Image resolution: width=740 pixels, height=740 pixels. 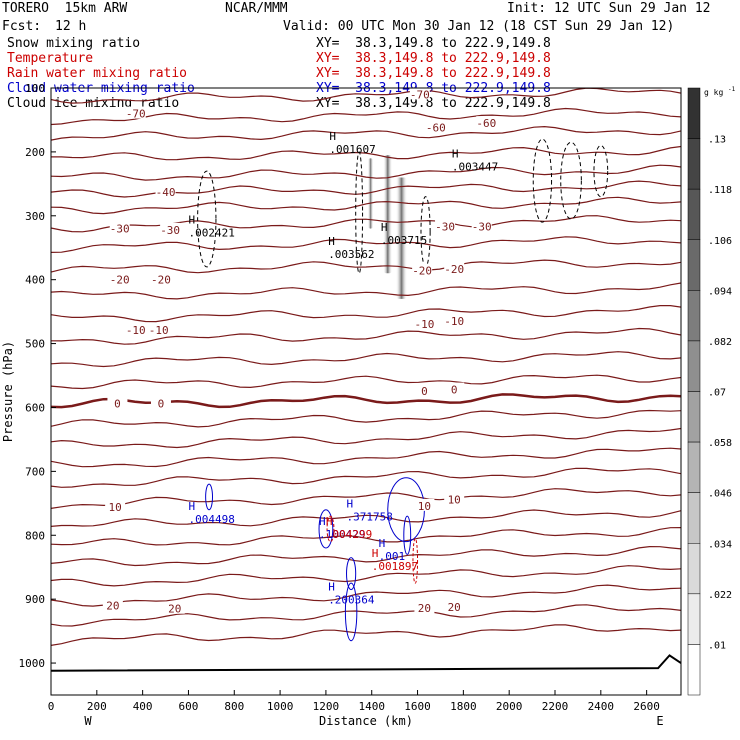 What do you see at coordinates (395, 566) in the screenshot?
I see `extremum-value: .001897` at bounding box center [395, 566].